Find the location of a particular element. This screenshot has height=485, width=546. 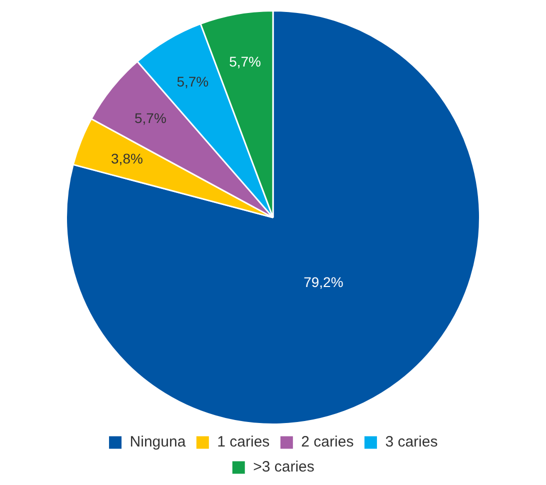

data-label: 3,8% is located at coordinates (127, 158).